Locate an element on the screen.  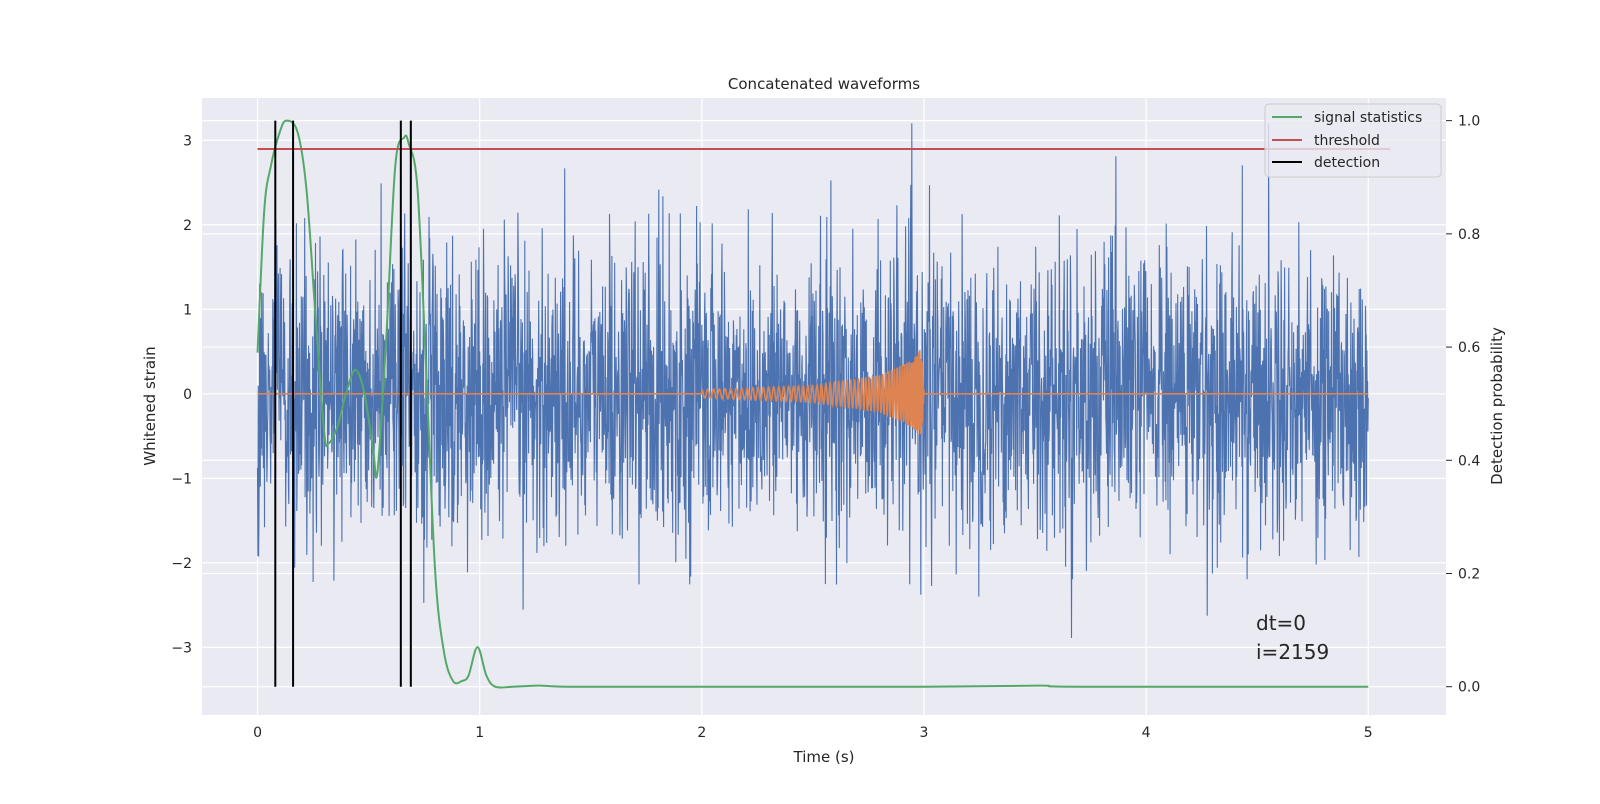
y-right-tick-label: 1.0 is located at coordinates (1469, 122).